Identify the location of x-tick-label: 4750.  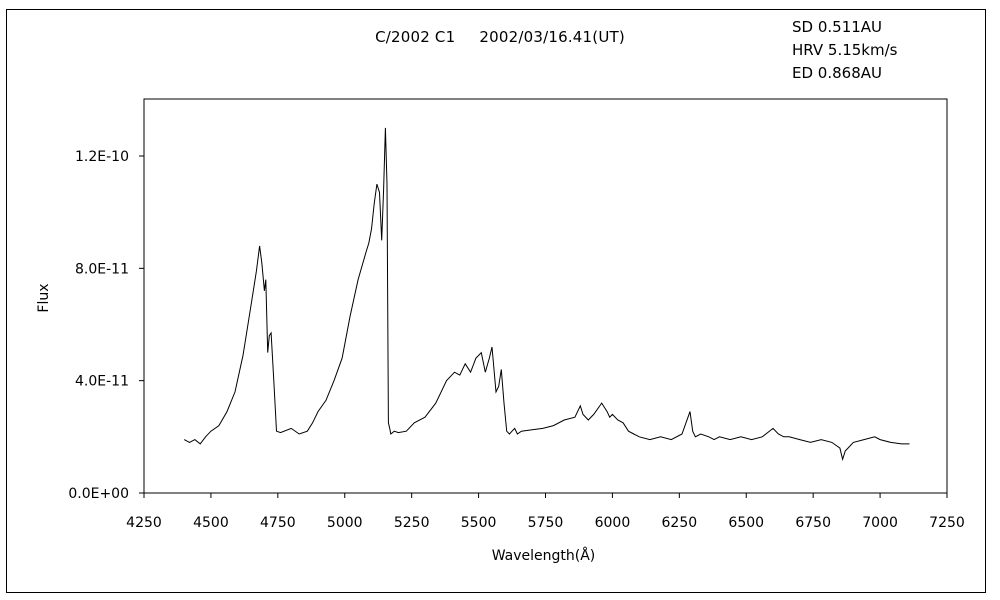
(278, 523).